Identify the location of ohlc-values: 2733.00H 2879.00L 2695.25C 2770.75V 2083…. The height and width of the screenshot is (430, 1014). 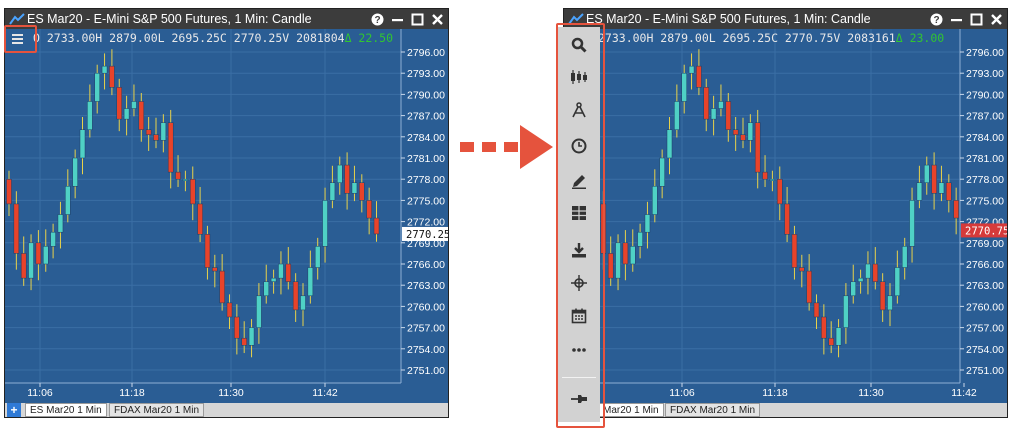
(747, 38).